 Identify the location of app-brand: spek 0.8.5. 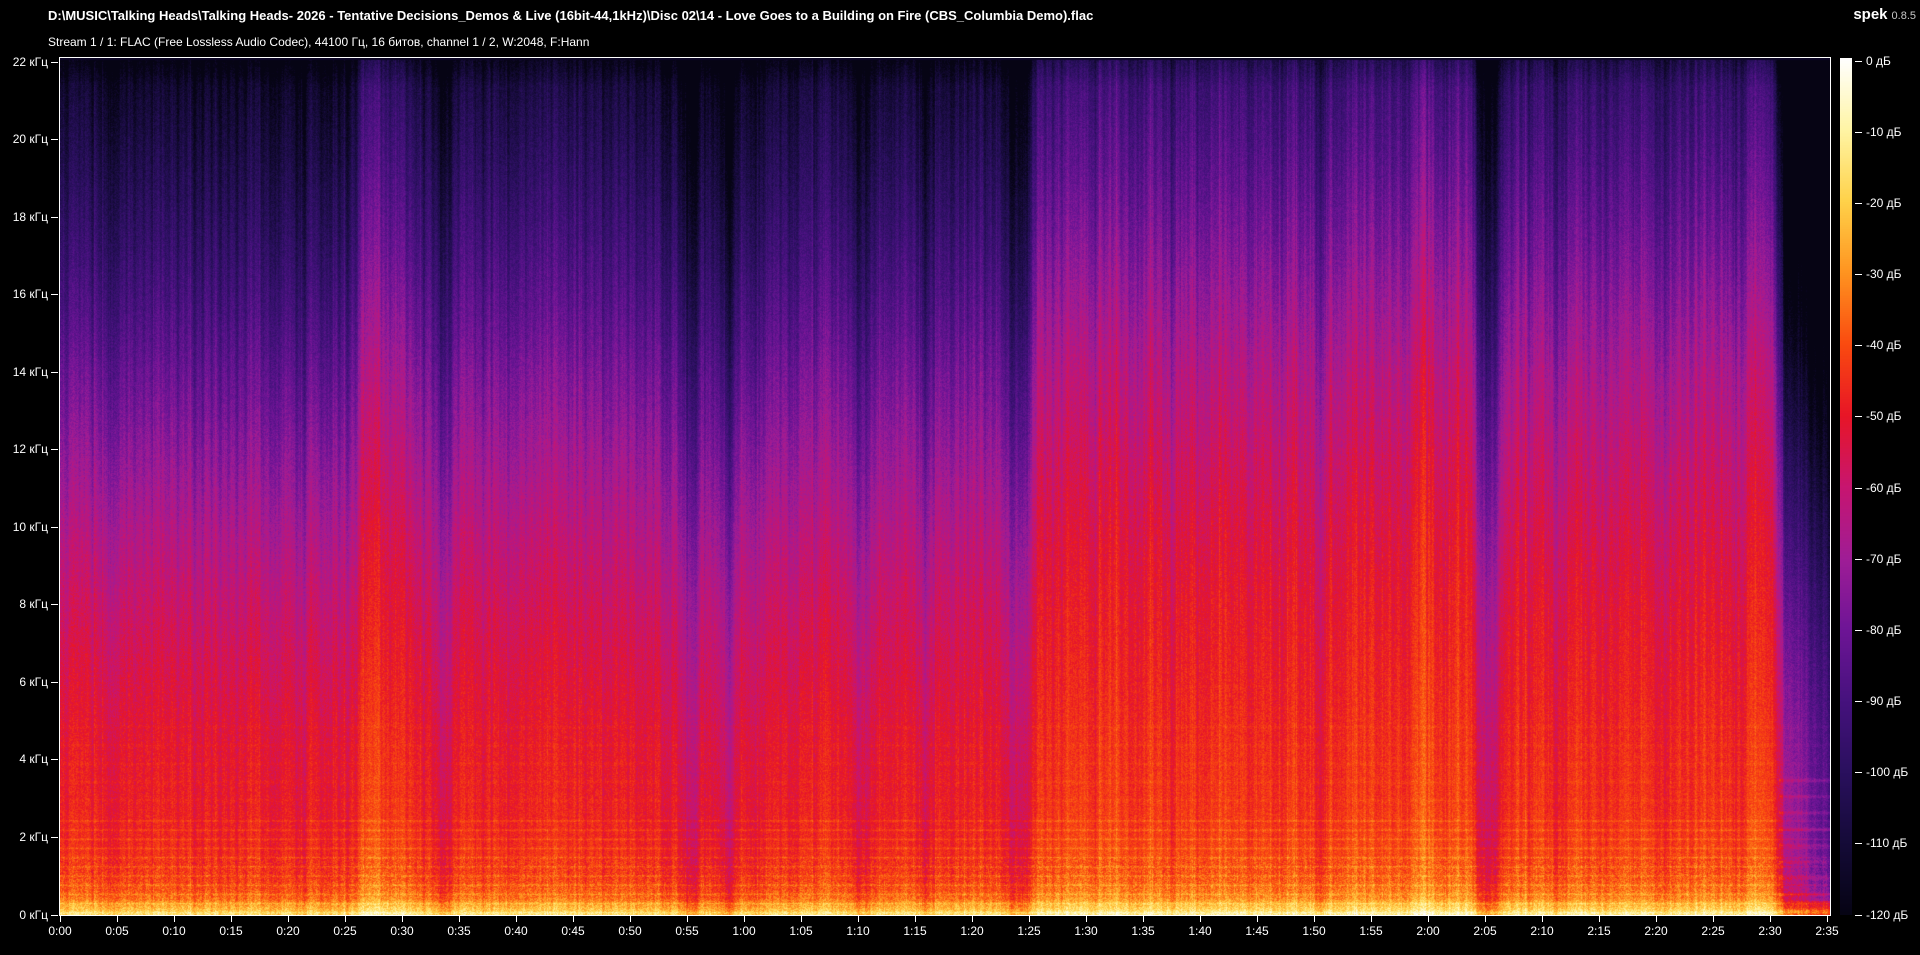
(1884, 15).